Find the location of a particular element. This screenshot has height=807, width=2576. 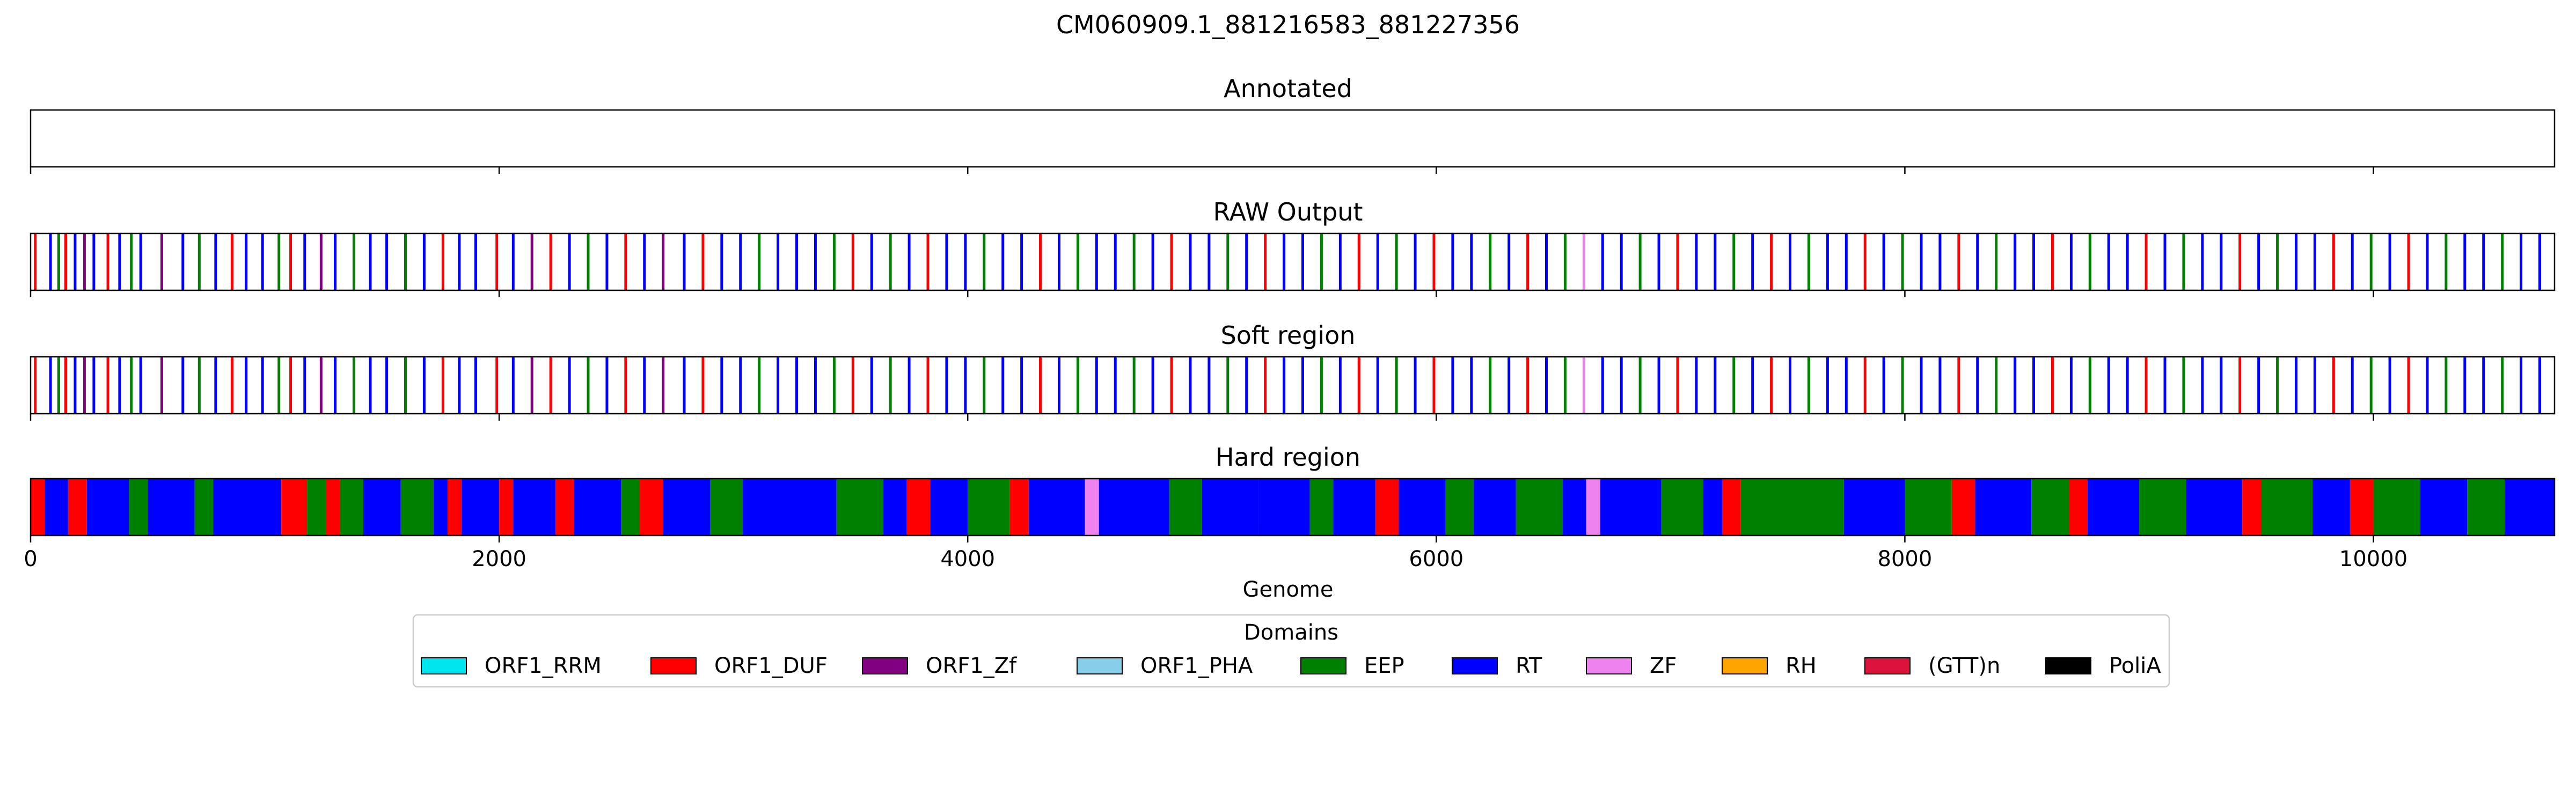

legend-item: ORF1_DUF is located at coordinates (739, 666).